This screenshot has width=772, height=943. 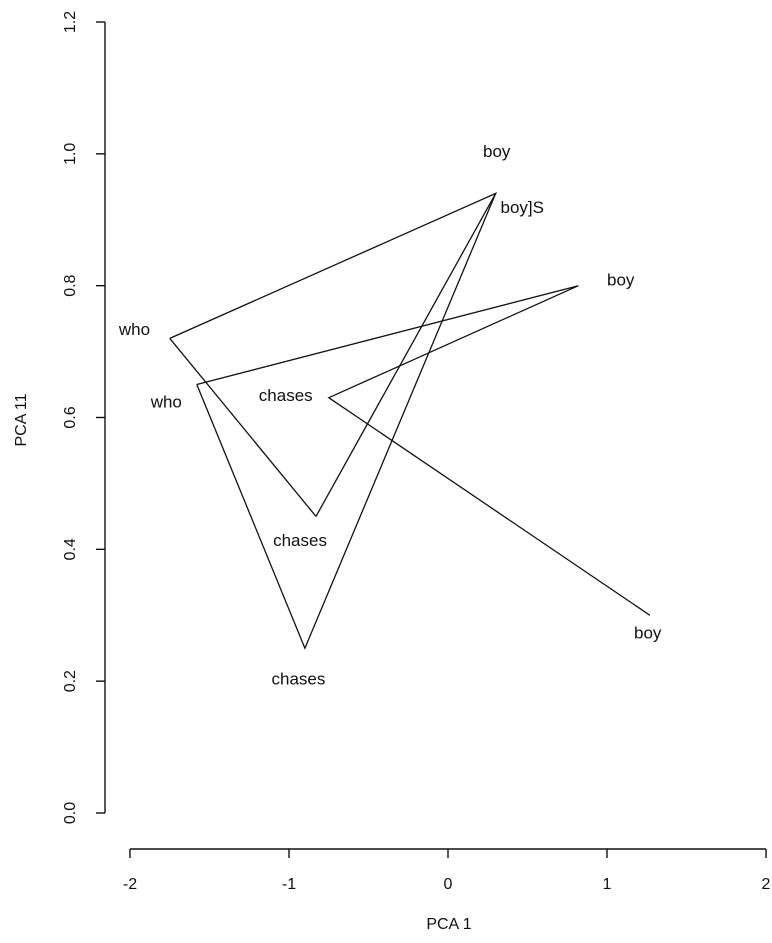 What do you see at coordinates (70, 417) in the screenshot?
I see `y-tick-label: 0.6` at bounding box center [70, 417].